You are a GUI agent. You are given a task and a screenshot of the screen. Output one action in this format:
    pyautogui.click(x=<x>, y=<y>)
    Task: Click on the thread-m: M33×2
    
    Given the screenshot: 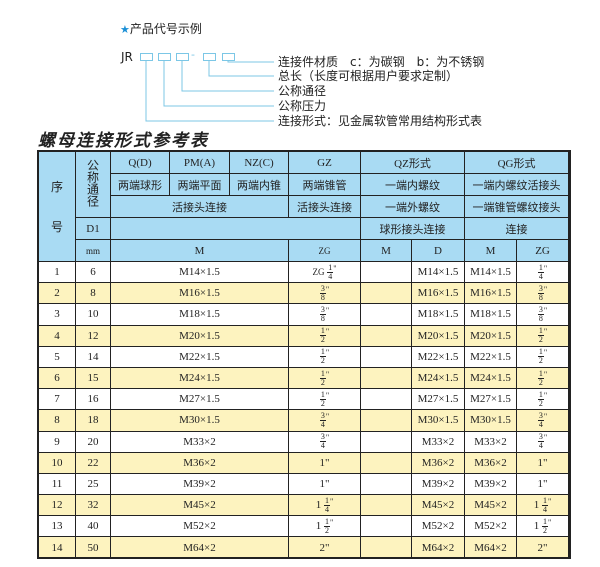 What is the action you would take?
    pyautogui.click(x=199, y=441)
    